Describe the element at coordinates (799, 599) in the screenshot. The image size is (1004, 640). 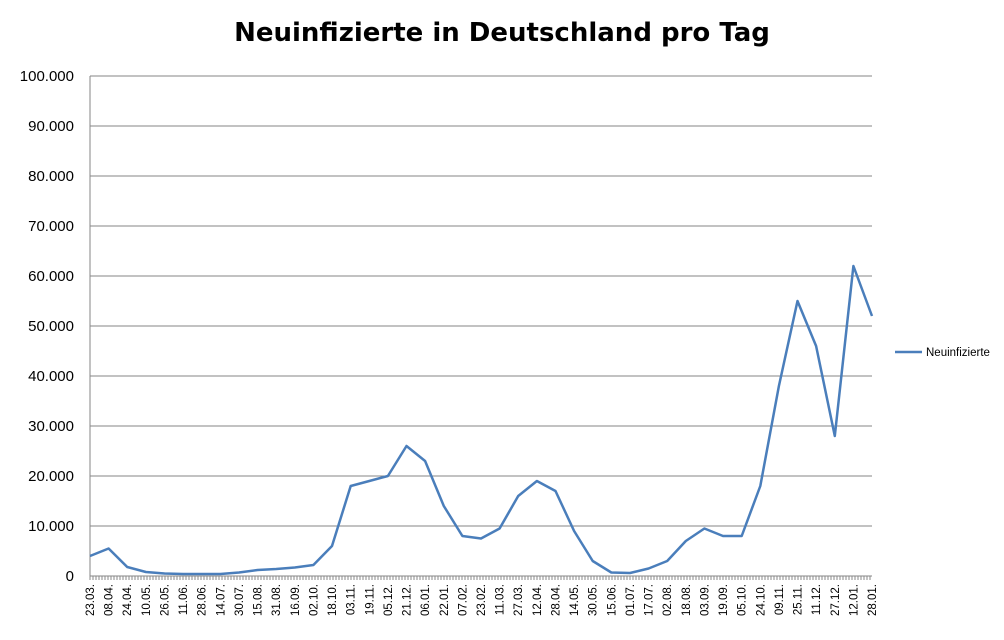
I see `x-tick-label: 25.11.` at that location.